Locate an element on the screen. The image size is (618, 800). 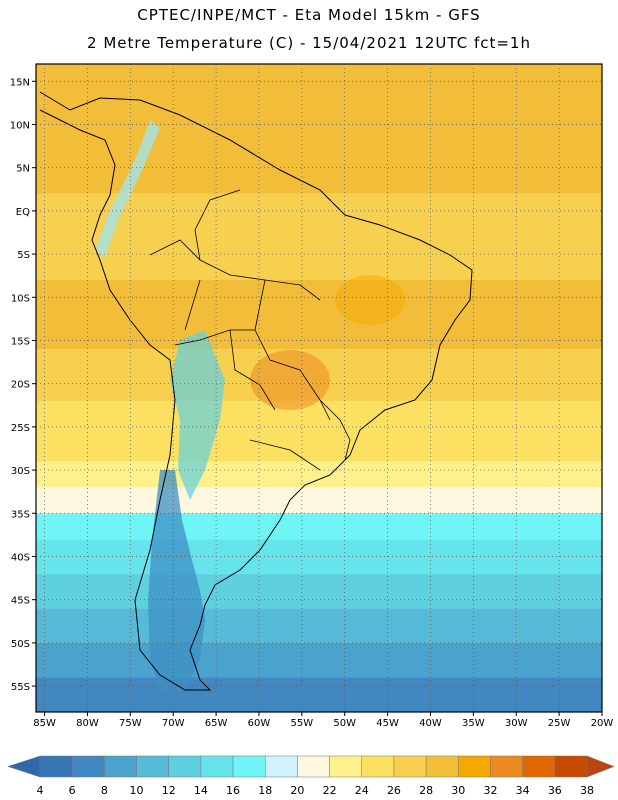
latitude-label: 20S is located at coordinates (20, 385).